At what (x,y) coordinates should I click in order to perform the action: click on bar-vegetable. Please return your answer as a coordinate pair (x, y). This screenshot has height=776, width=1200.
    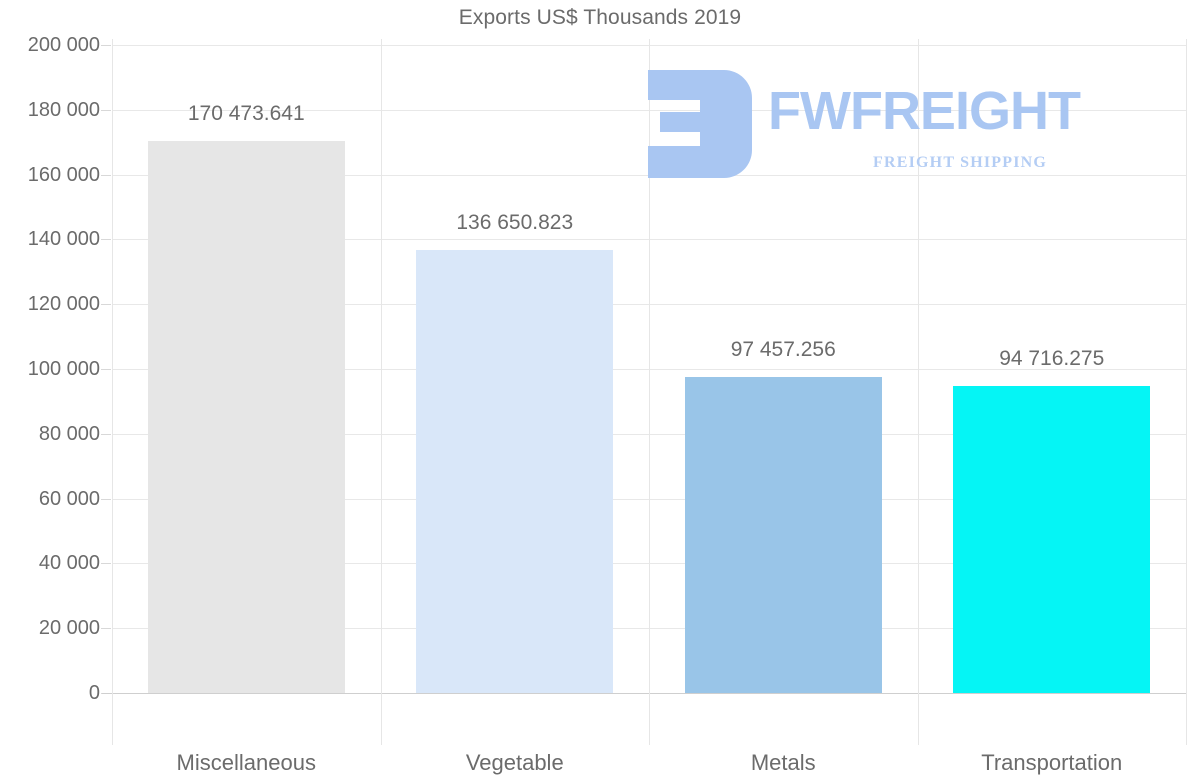
    Looking at the image, I should click on (515, 471).